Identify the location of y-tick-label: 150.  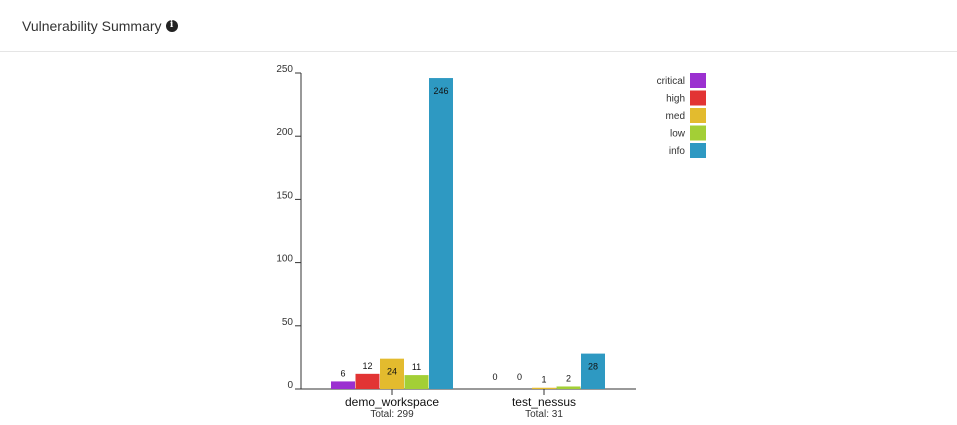
(284, 195).